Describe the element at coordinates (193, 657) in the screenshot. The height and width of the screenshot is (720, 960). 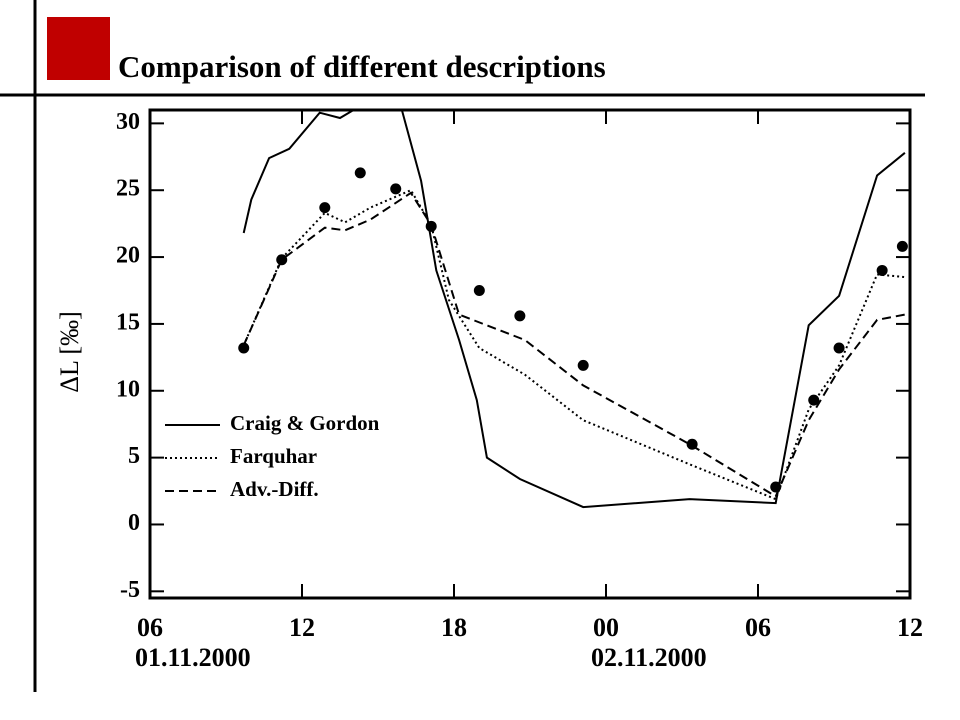
I see `x-date-label: 01.11.2000` at that location.